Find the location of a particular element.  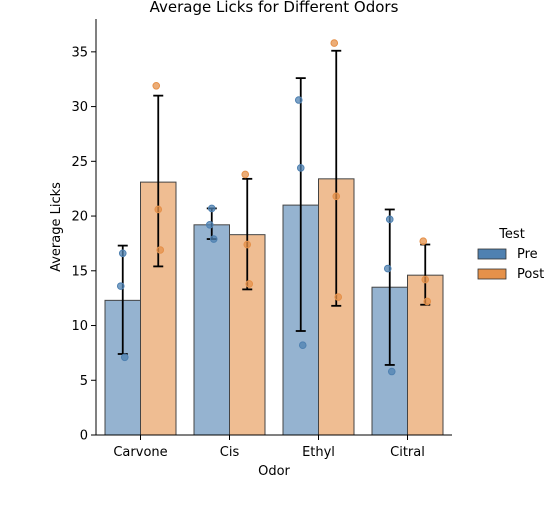

legend-swatch-pre is located at coordinates (492, 254).